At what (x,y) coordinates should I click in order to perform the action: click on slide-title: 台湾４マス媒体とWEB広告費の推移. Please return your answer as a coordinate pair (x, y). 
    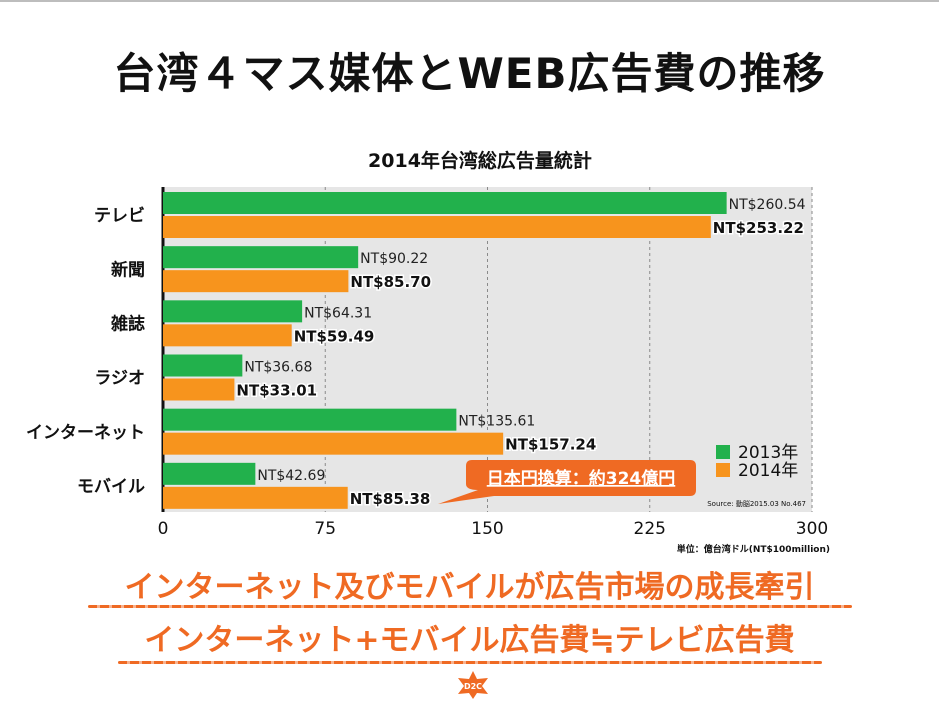
    Looking at the image, I should click on (469, 73).